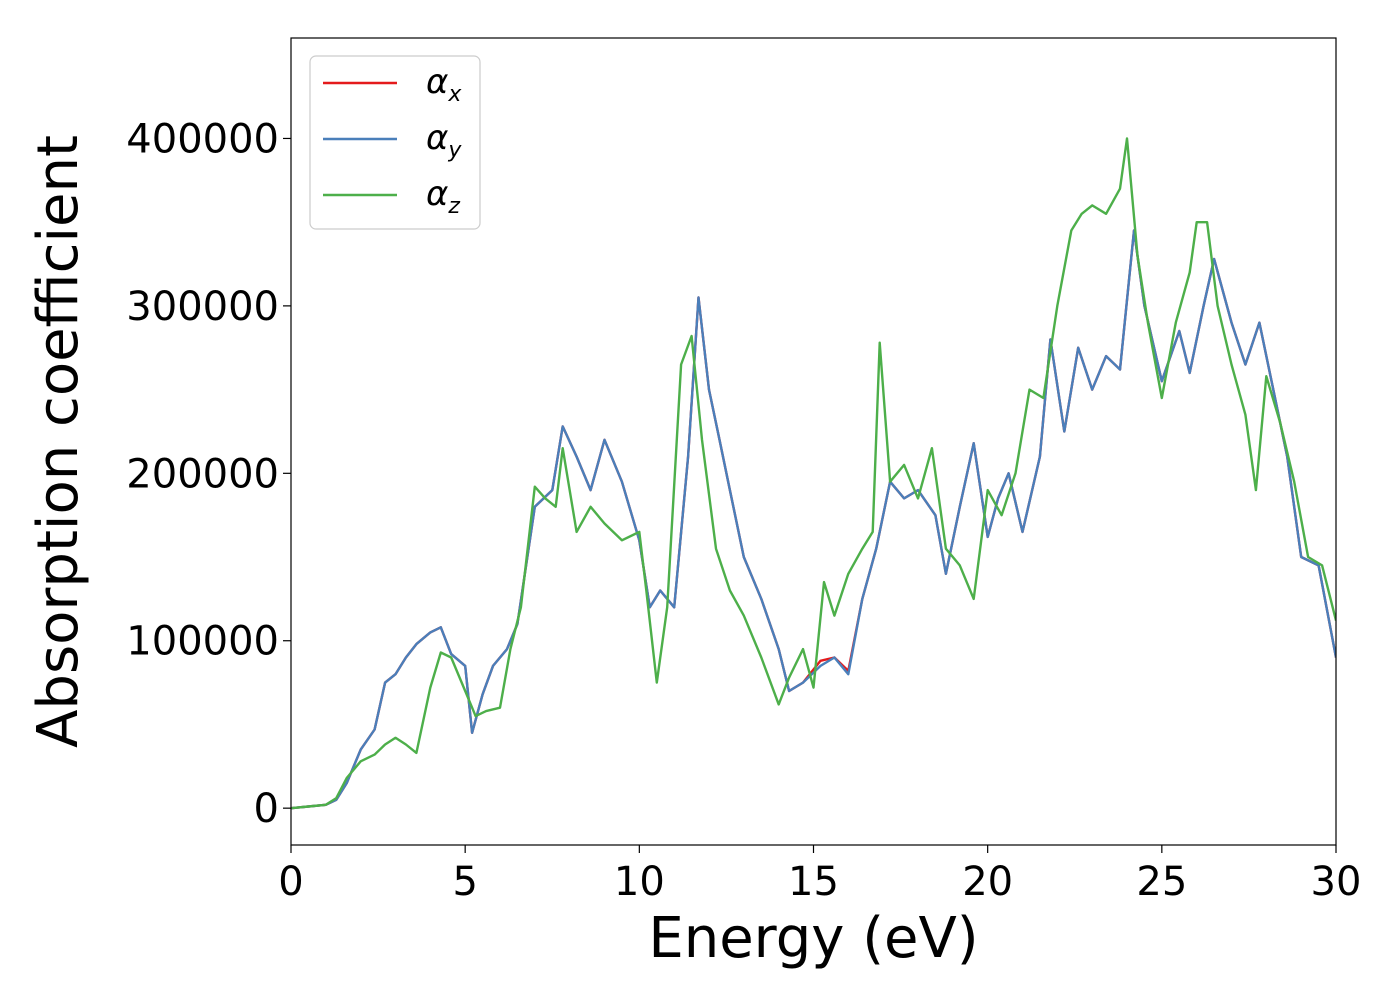  Describe the element at coordinates (202, 642) in the screenshot. I see `y-tick-label: 100000` at that location.